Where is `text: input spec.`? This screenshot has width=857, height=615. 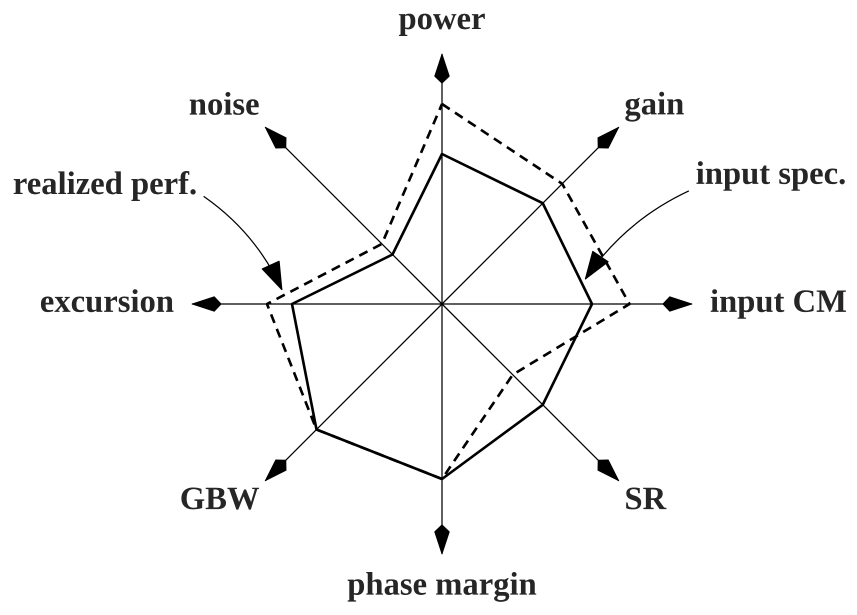 text: input spec. is located at coordinates (770, 176).